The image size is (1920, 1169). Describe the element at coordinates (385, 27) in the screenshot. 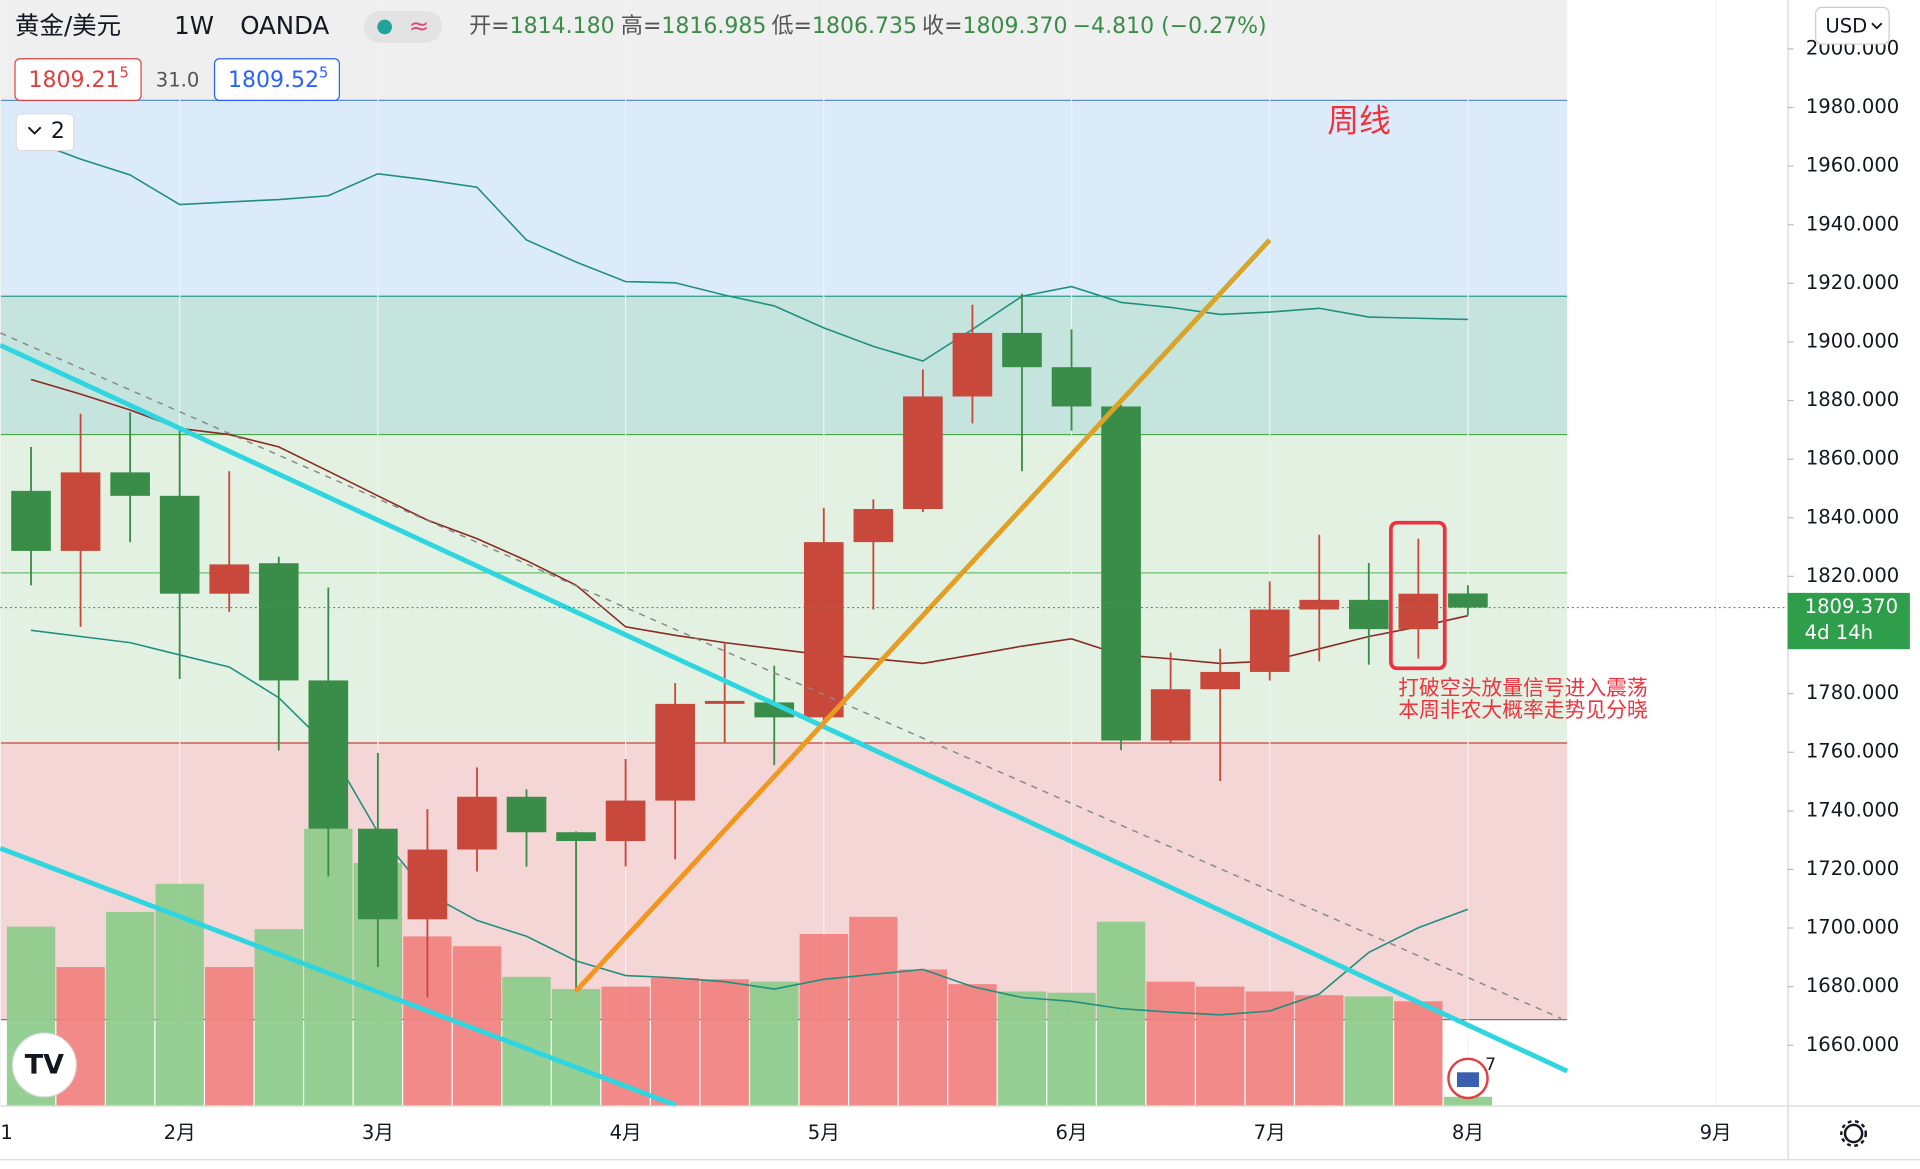

I see `status-dot` at that location.